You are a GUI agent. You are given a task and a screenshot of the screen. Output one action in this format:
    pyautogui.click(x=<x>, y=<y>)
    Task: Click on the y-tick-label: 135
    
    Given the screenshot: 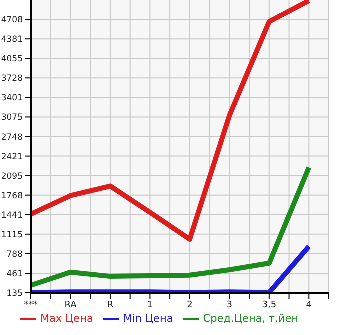 What is the action you would take?
    pyautogui.click(x=14, y=294)
    